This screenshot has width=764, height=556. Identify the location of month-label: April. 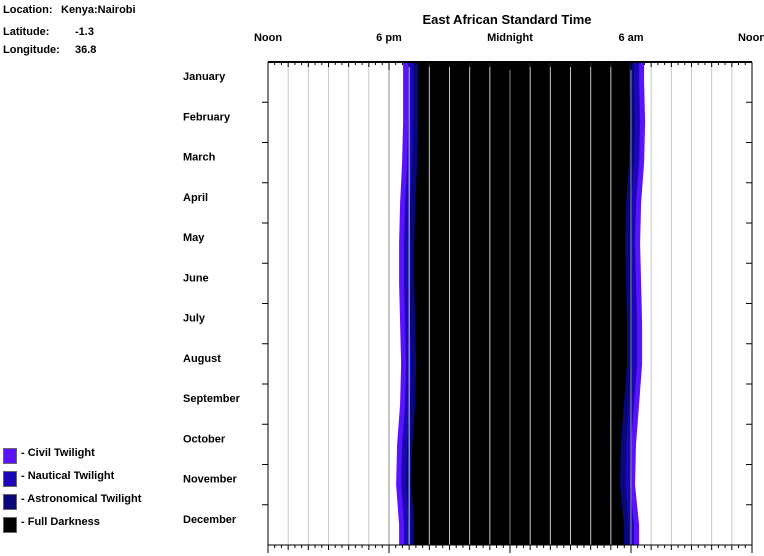
(195, 198).